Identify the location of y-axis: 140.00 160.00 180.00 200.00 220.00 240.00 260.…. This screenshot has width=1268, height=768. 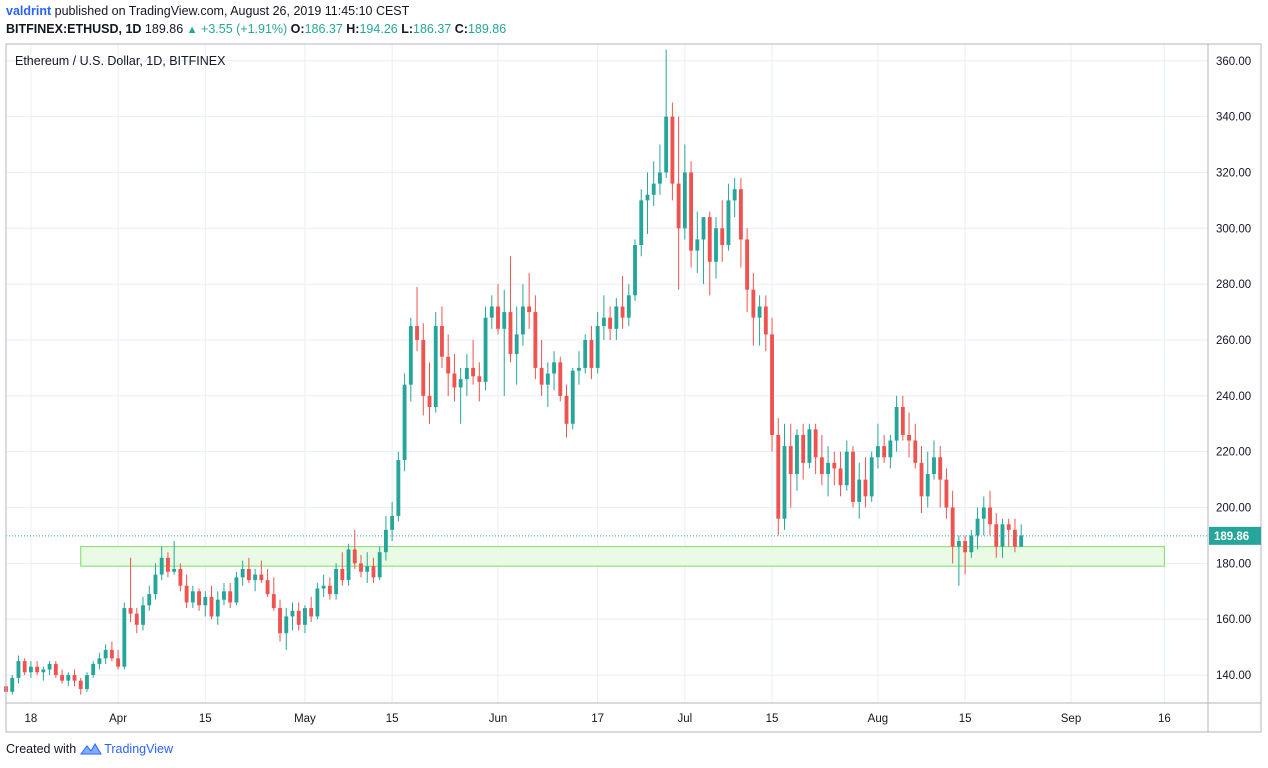
(1235, 369).